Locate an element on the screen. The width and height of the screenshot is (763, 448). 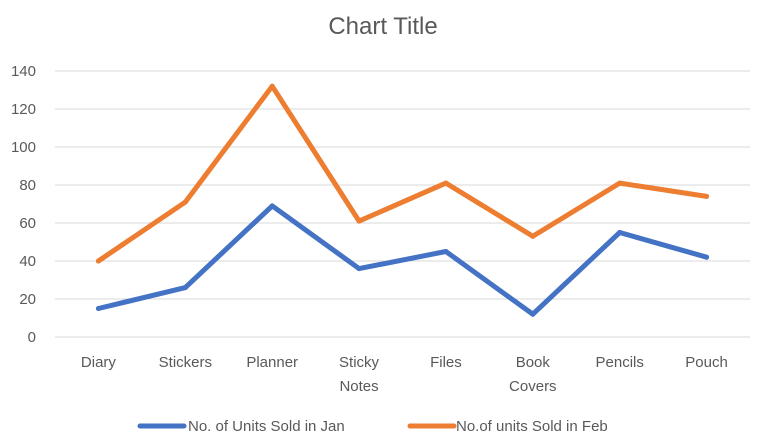
x-tick-label-line: Pouch is located at coordinates (706, 362).